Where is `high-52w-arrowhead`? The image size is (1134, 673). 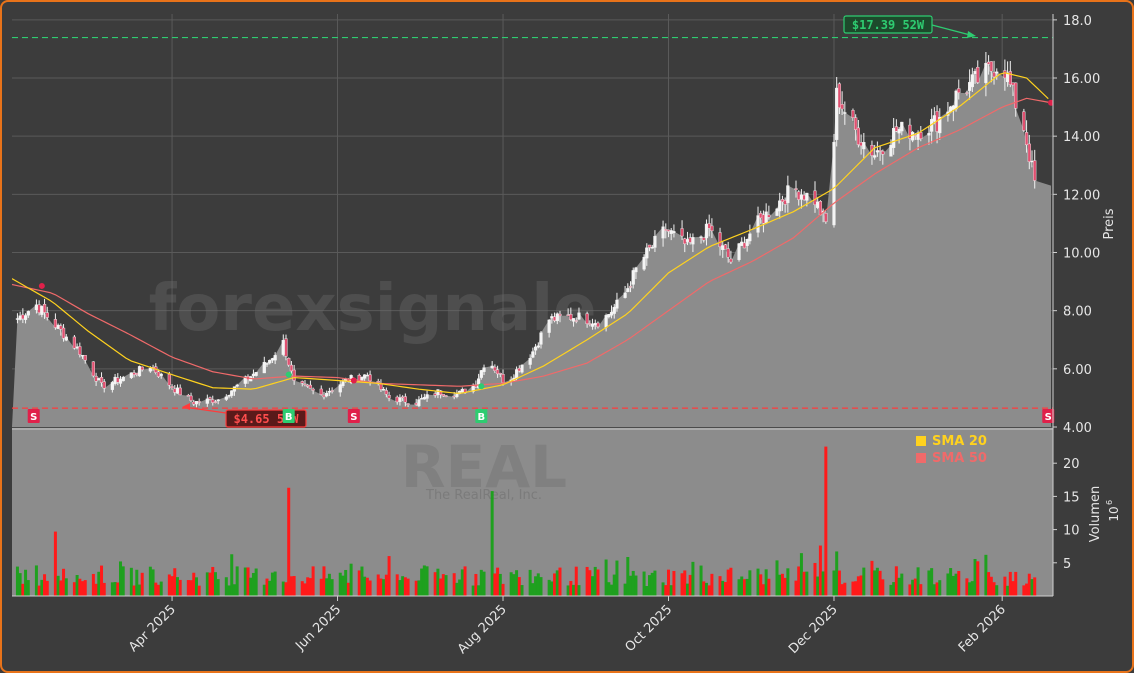 high-52w-arrowhead is located at coordinates (971, 34).